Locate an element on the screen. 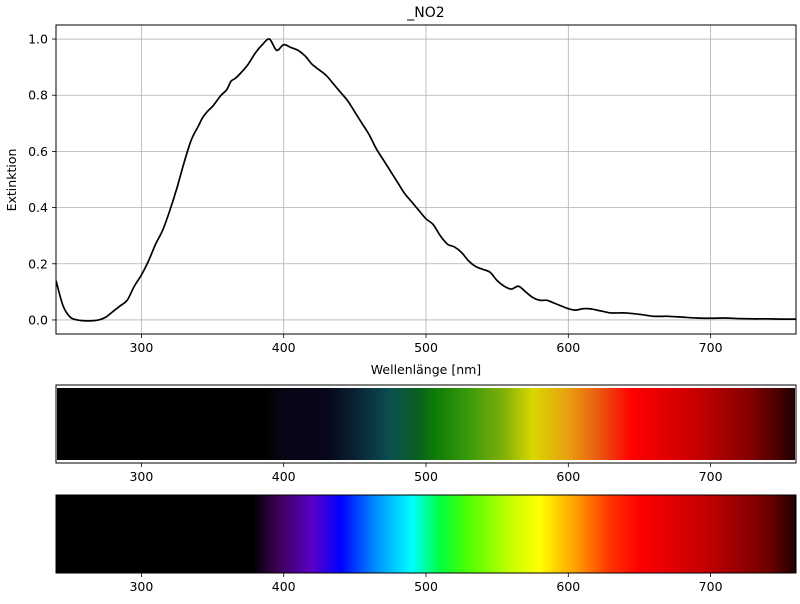  chart-title: _NO2 is located at coordinates (425, 13).